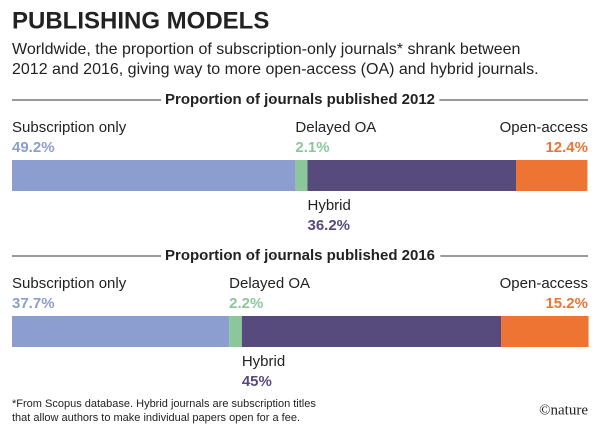 The width and height of the screenshot is (600, 435). What do you see at coordinates (328, 225) in the screenshot?
I see `value-label: 36.2%` at bounding box center [328, 225].